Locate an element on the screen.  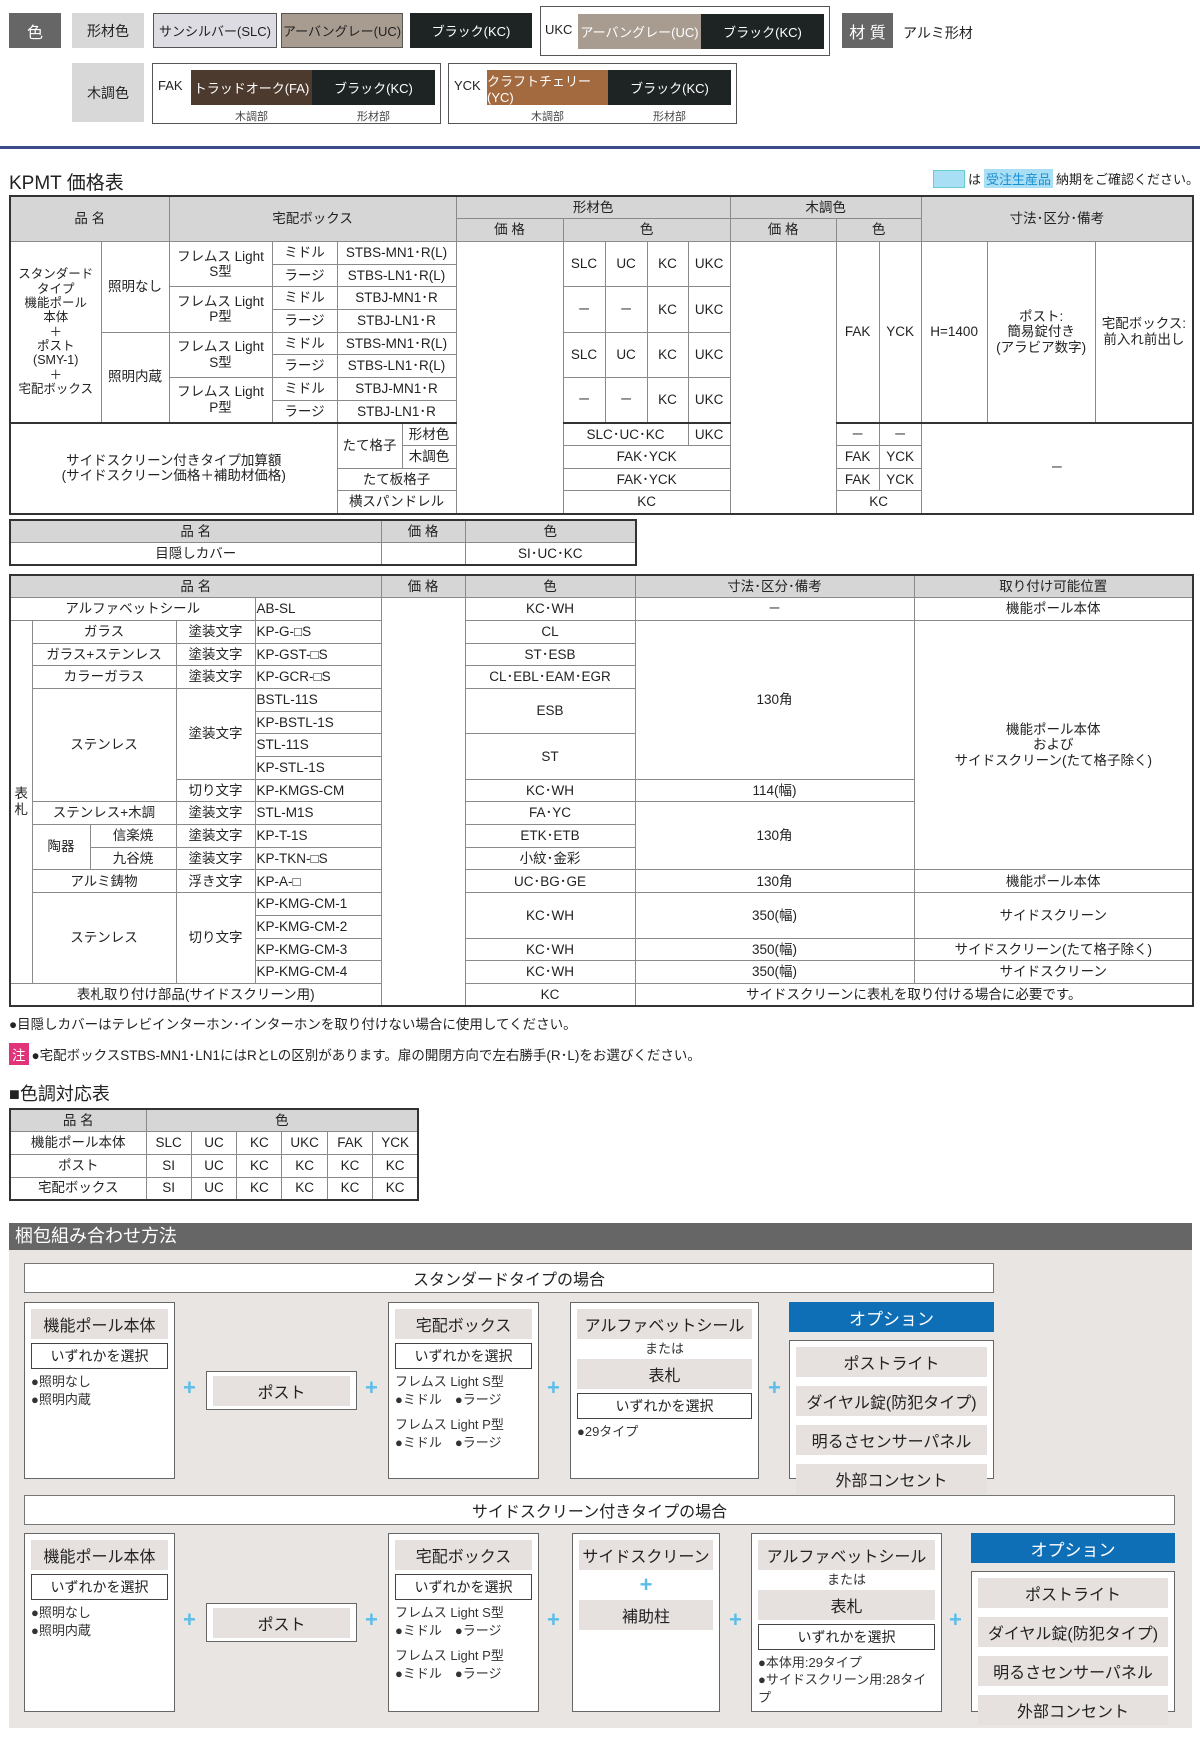
color-cell: YCK is located at coordinates (900, 457).